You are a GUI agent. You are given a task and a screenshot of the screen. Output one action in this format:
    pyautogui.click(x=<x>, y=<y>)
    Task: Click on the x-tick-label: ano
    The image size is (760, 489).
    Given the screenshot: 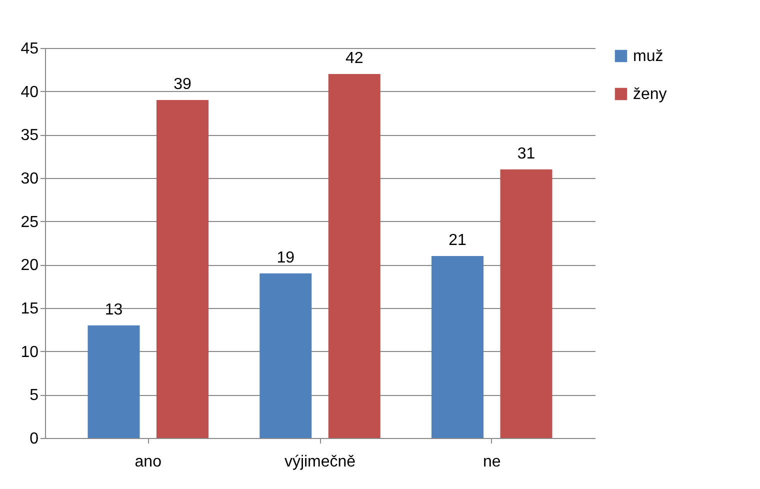 What is the action you would take?
    pyautogui.click(x=148, y=462)
    